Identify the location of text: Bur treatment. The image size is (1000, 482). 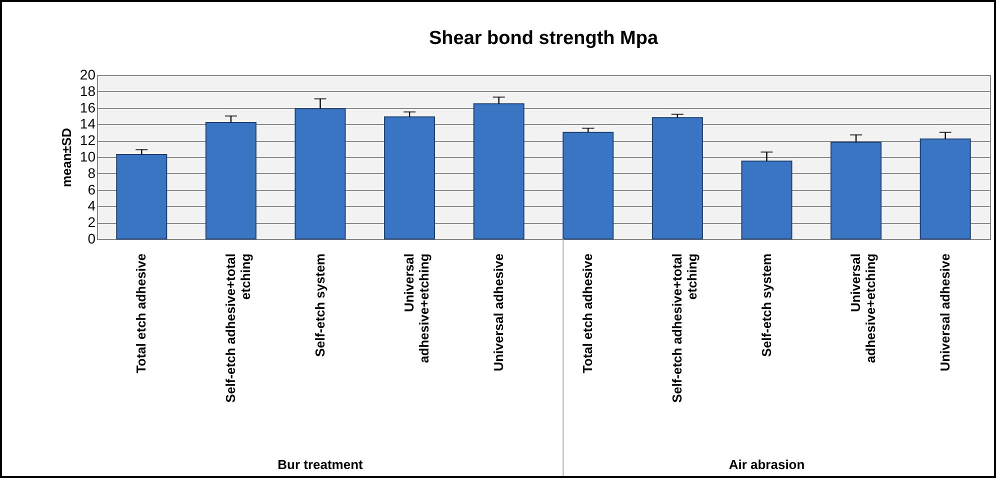
(321, 464).